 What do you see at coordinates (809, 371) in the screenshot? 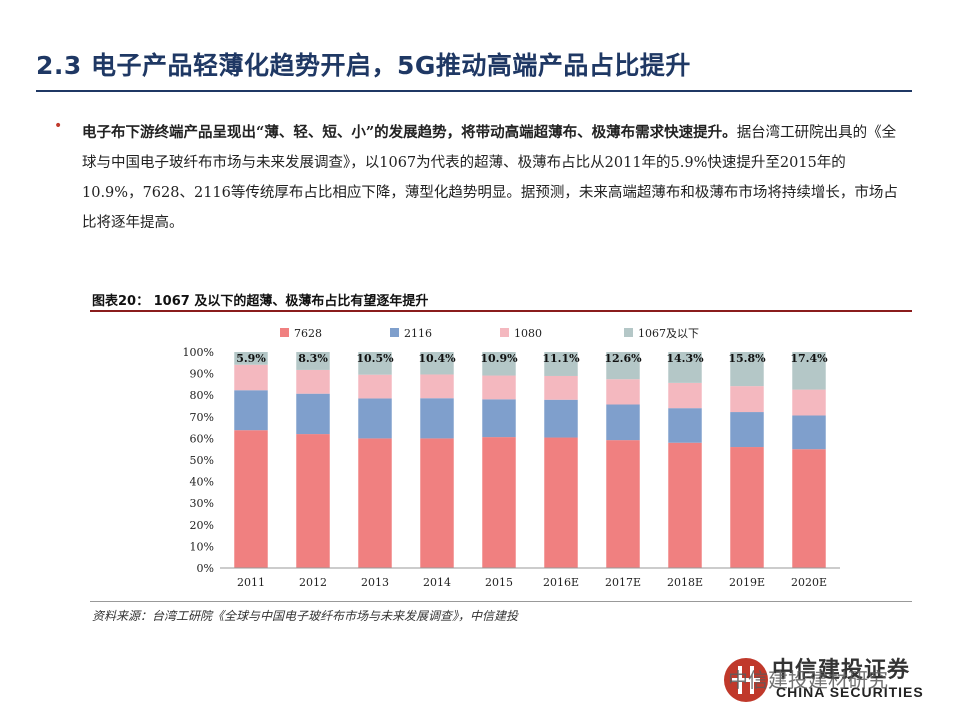
I see `bar-1067及以下-2020E` at bounding box center [809, 371].